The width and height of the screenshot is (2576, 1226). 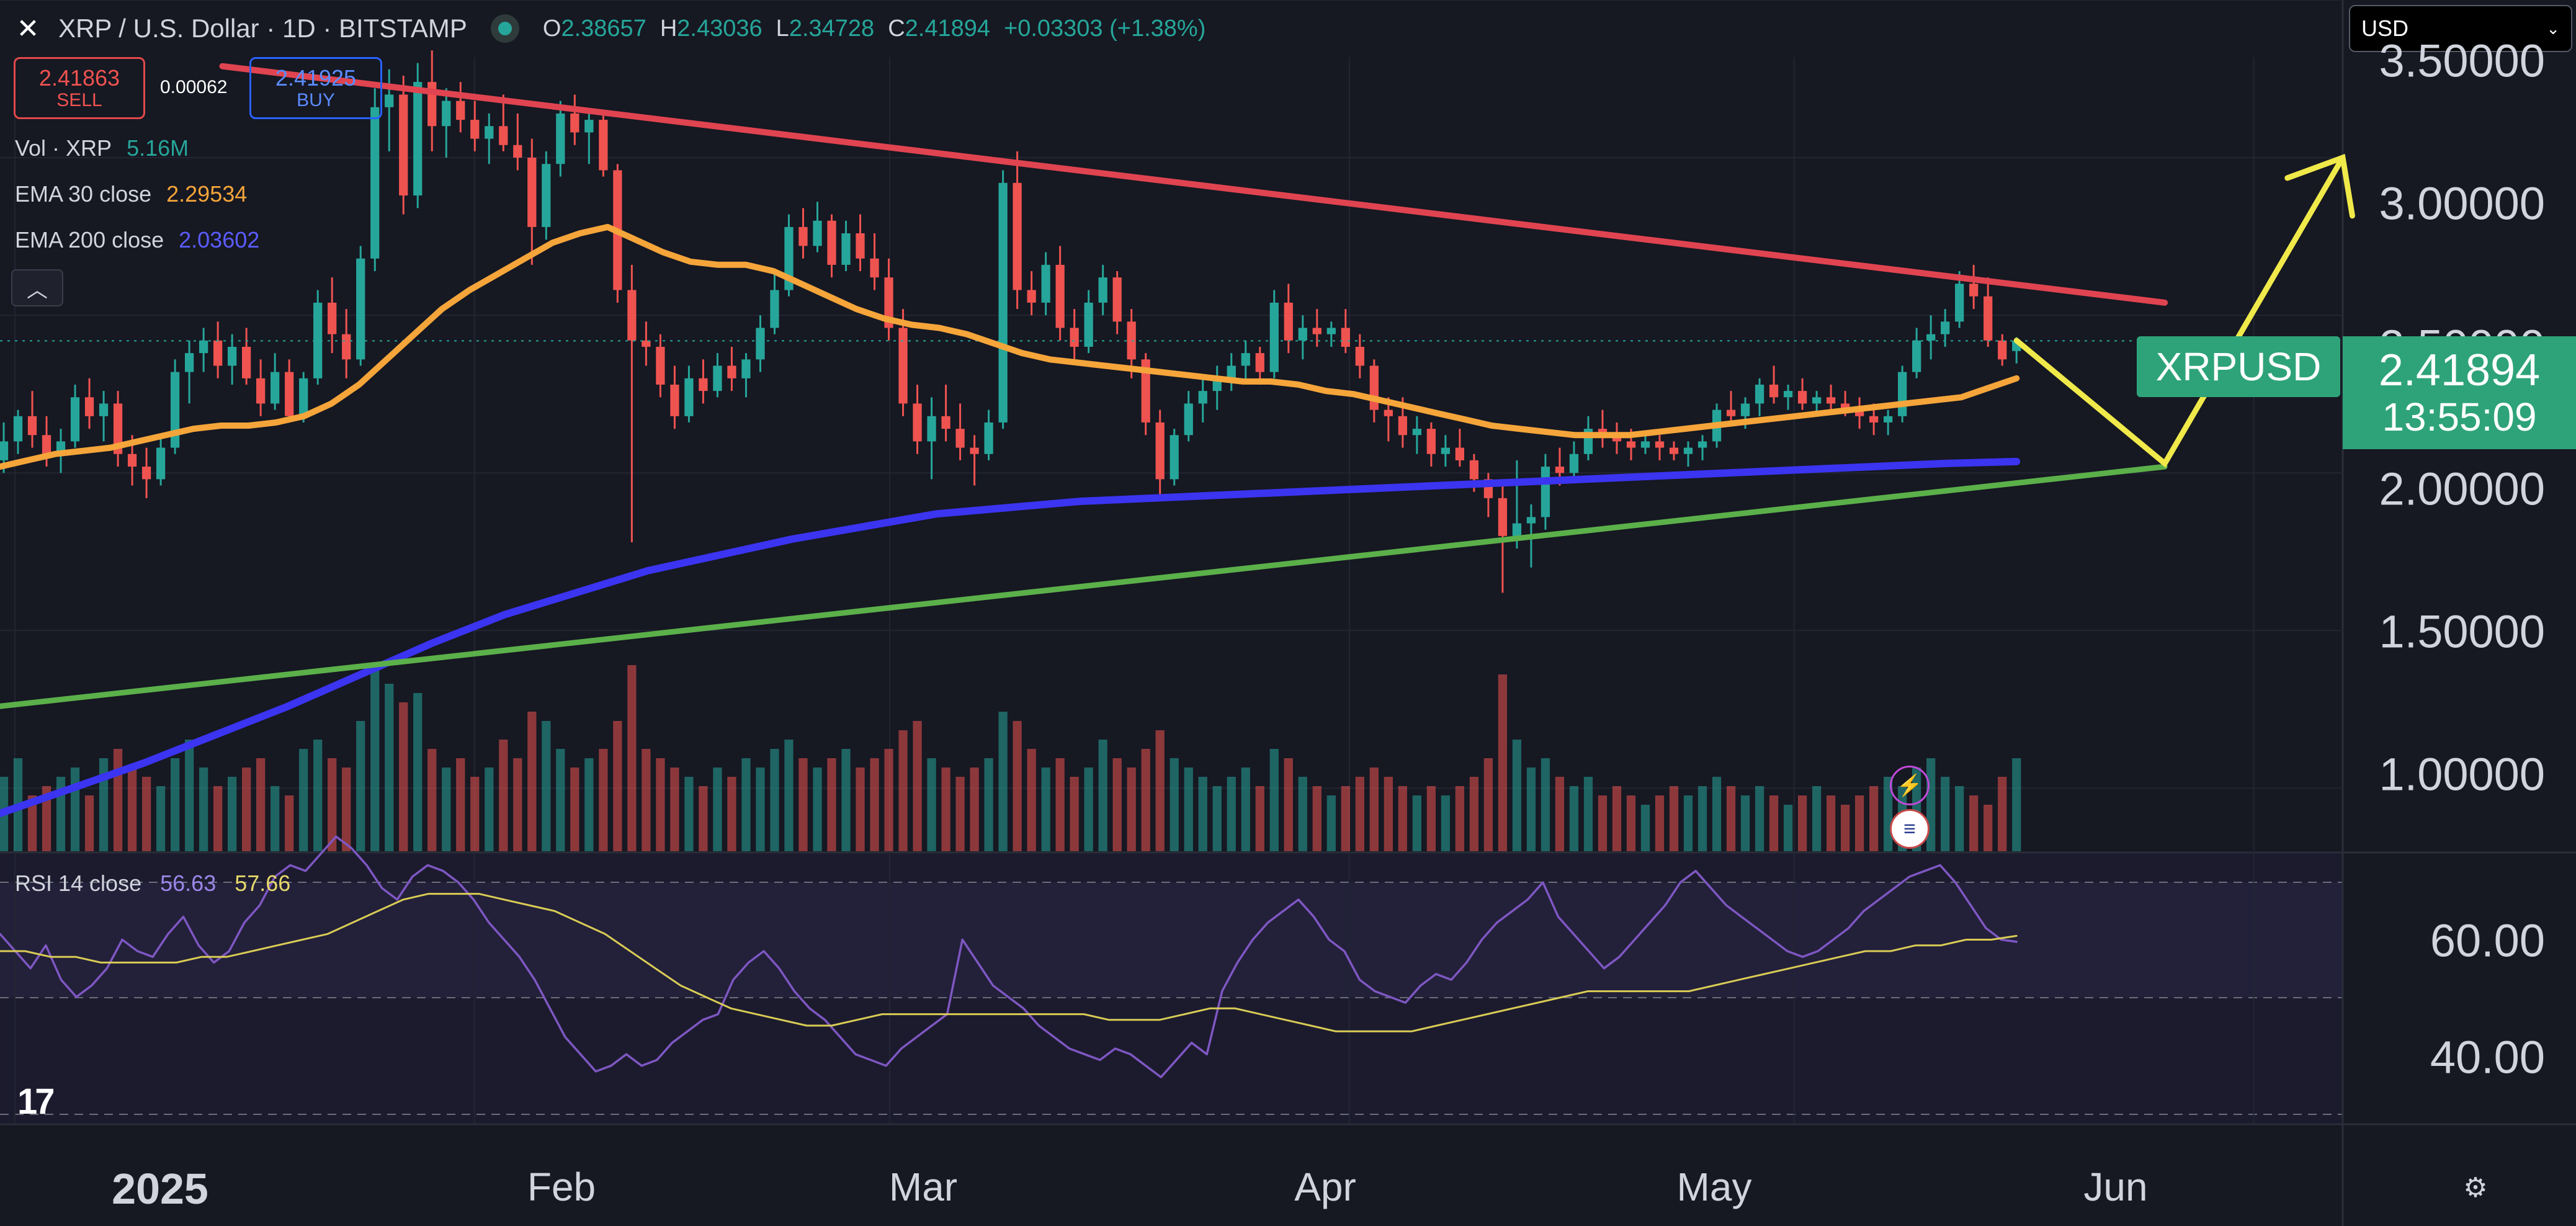 I want to click on currency-select: USD ⌄, so click(x=2460, y=28).